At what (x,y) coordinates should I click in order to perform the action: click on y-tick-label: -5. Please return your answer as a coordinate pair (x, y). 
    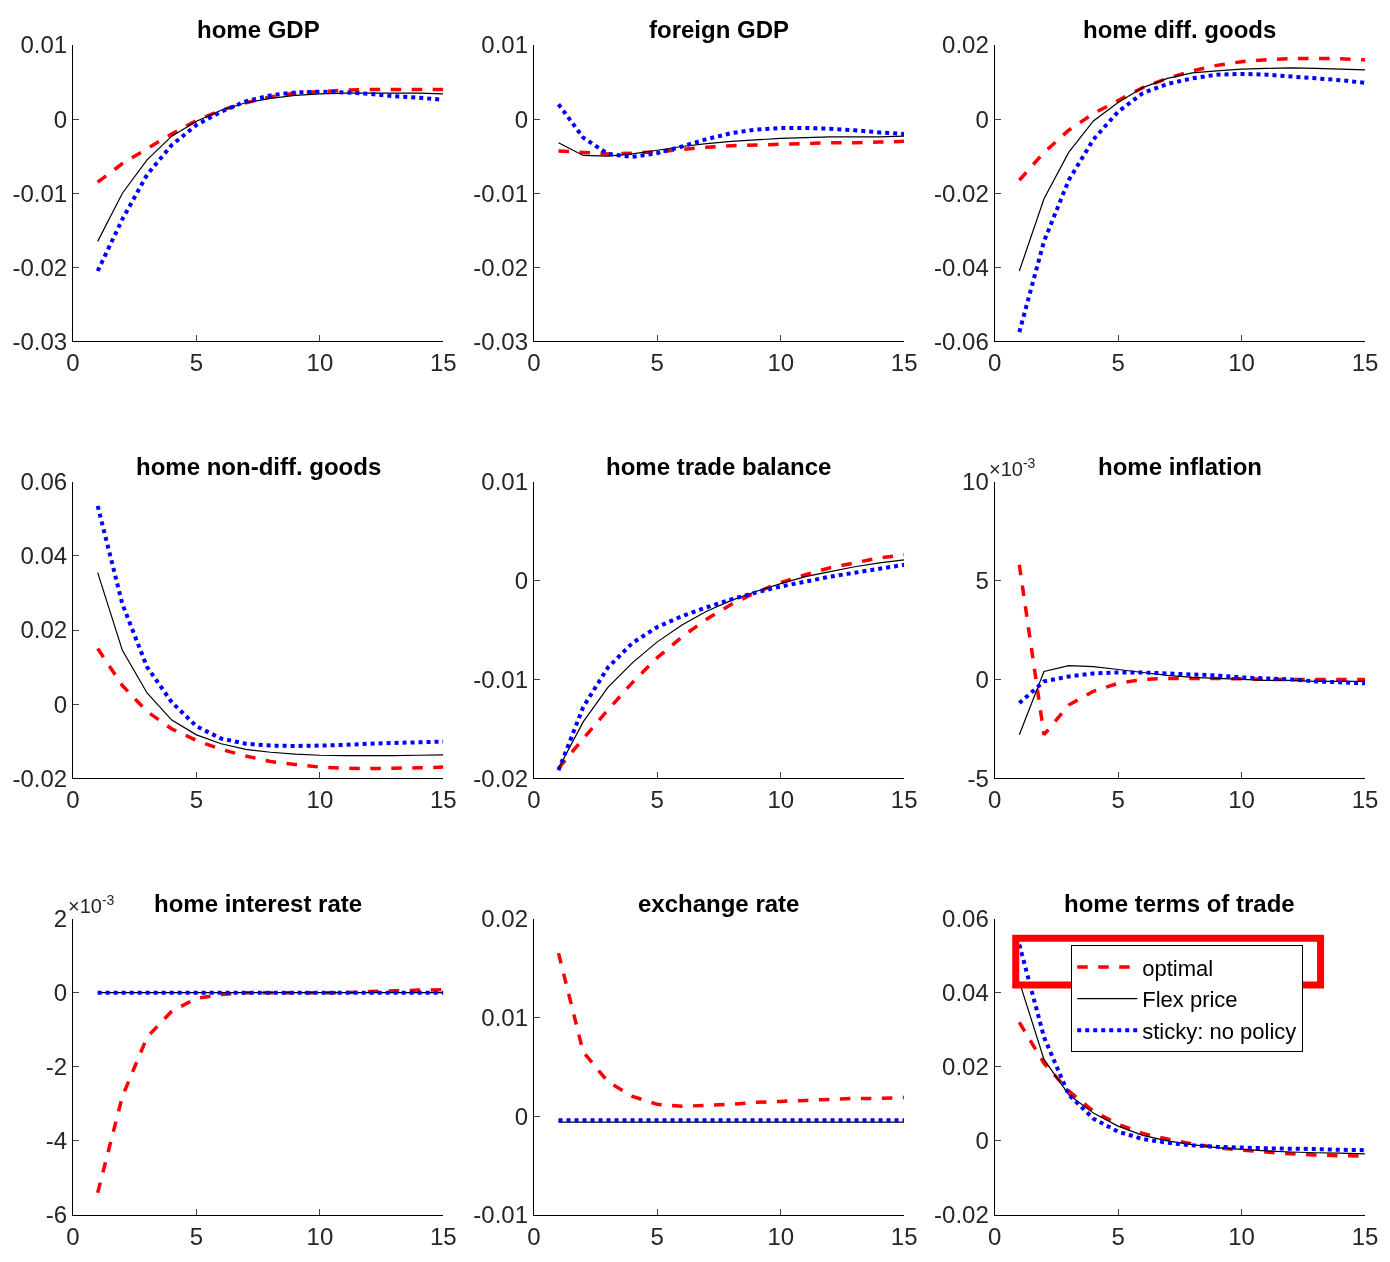
    Looking at the image, I should click on (978, 778).